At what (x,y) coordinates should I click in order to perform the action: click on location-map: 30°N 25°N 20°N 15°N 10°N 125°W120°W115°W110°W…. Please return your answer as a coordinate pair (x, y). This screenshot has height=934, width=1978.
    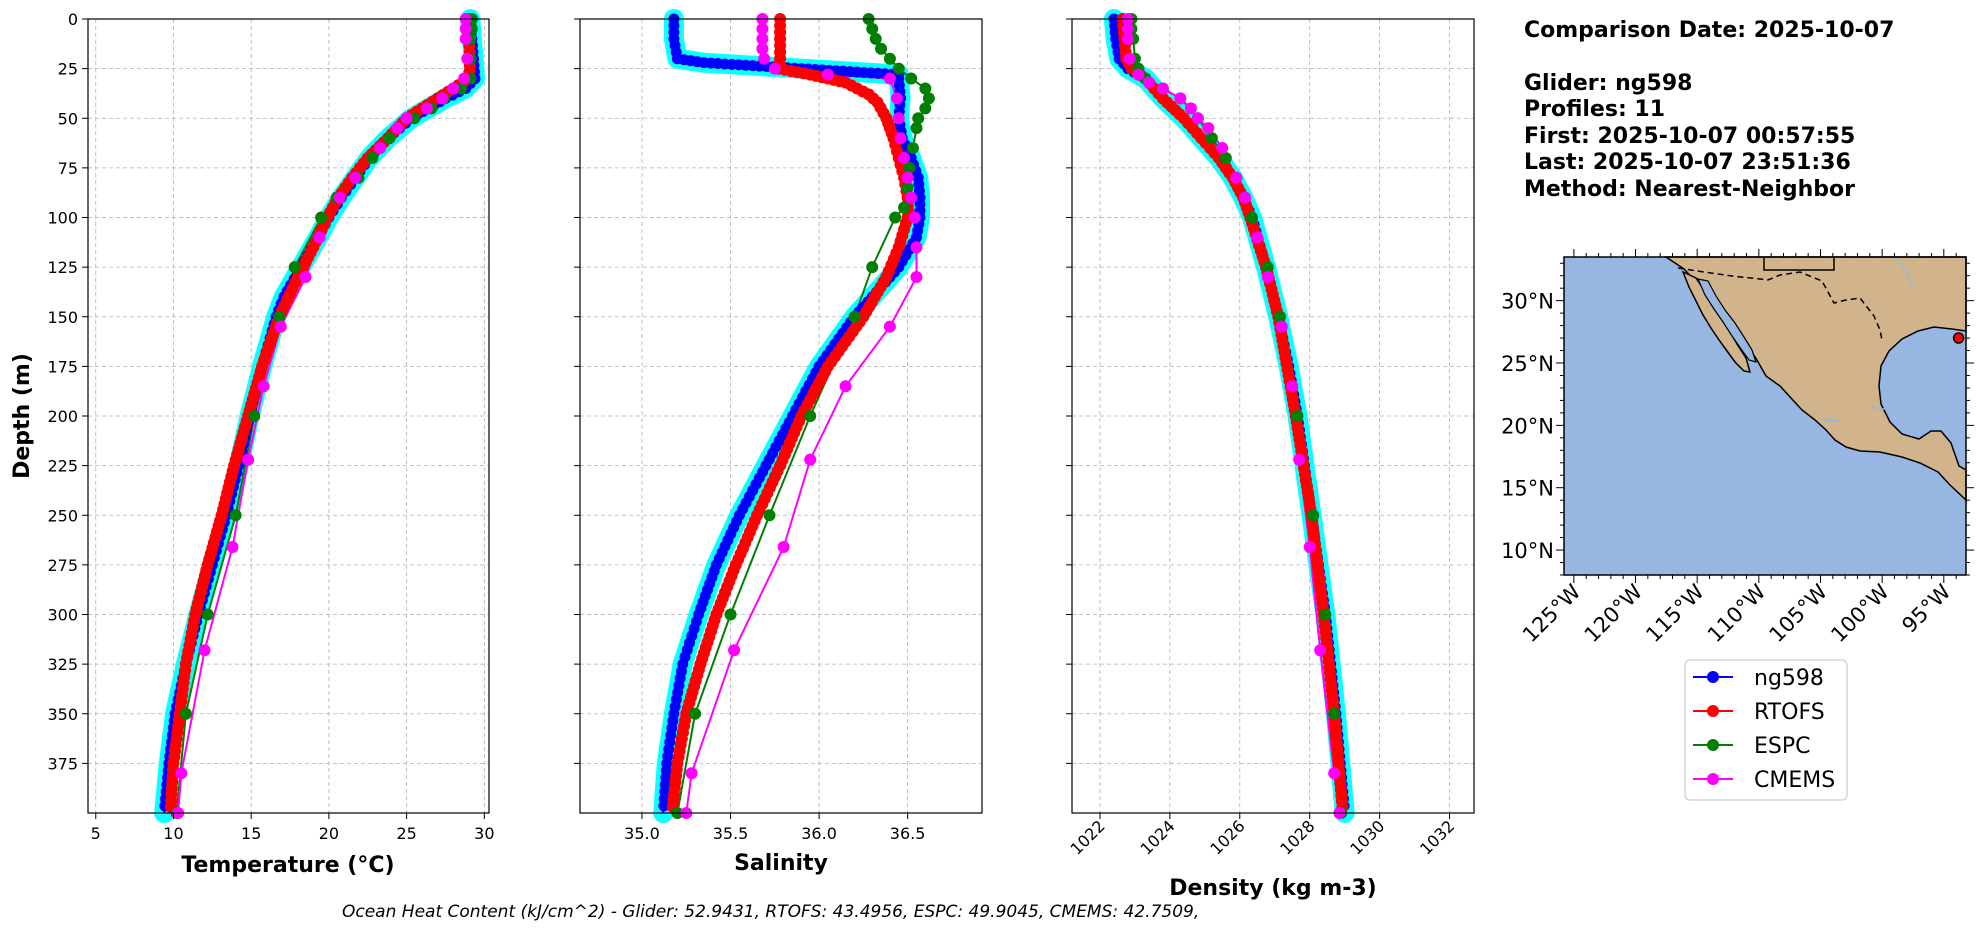
    Looking at the image, I should click on (1737, 448).